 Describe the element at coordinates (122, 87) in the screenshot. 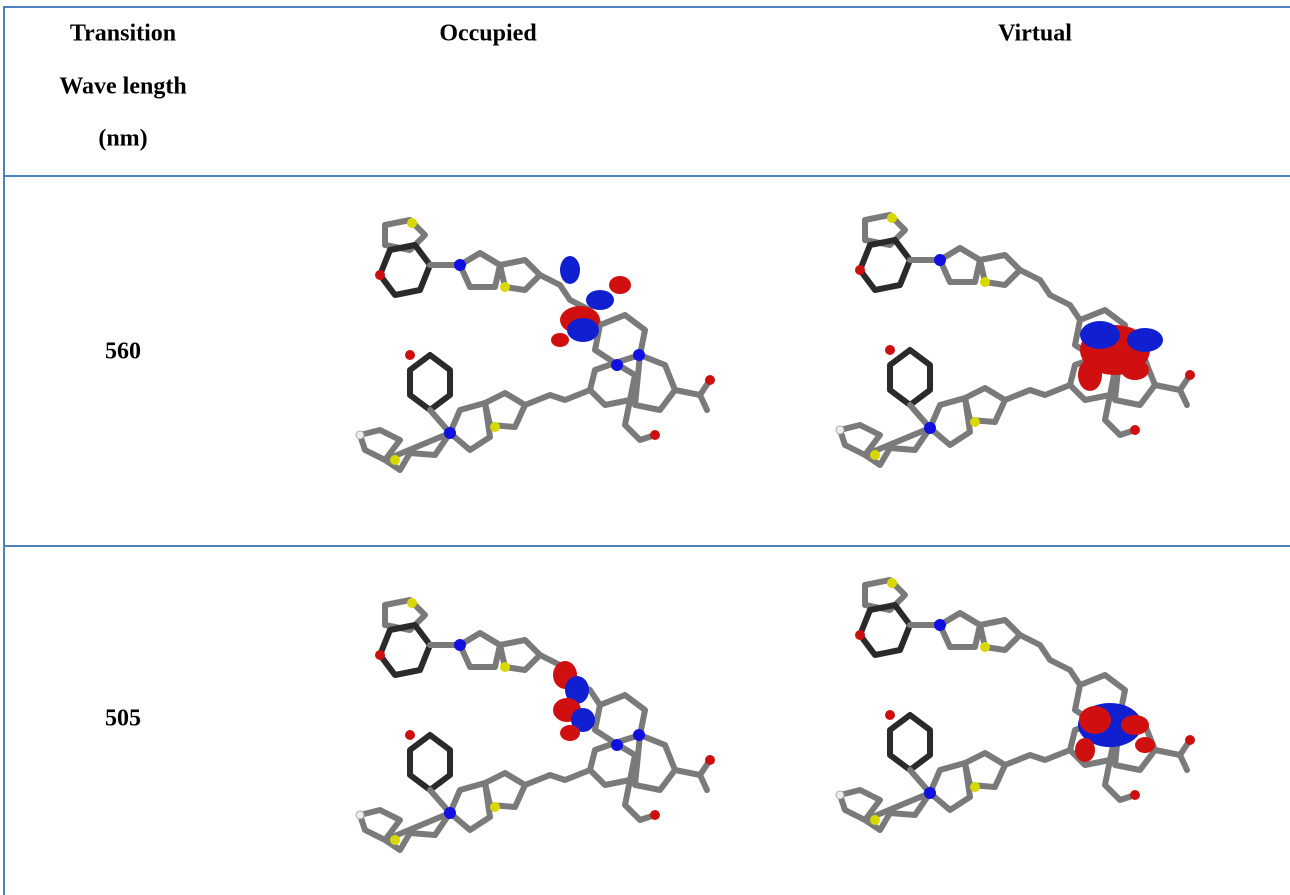

I see `header-text: Wave length` at that location.